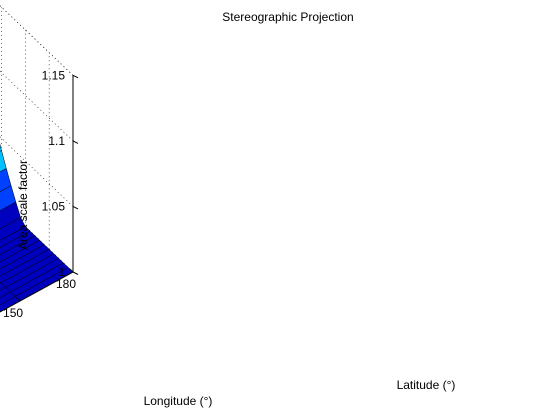 This screenshot has height=420, width=560. Describe the element at coordinates (13, 313) in the screenshot. I see `x-tick-label: 150` at that location.